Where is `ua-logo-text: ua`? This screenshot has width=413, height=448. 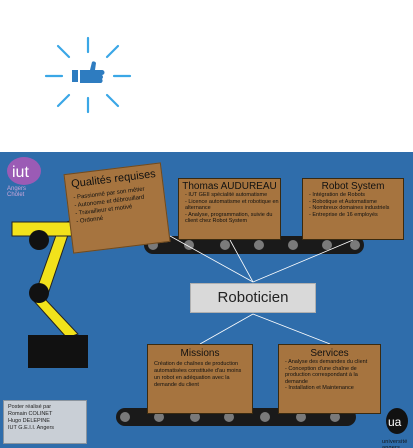 ua-logo-text: ua is located at coordinates (395, 422).